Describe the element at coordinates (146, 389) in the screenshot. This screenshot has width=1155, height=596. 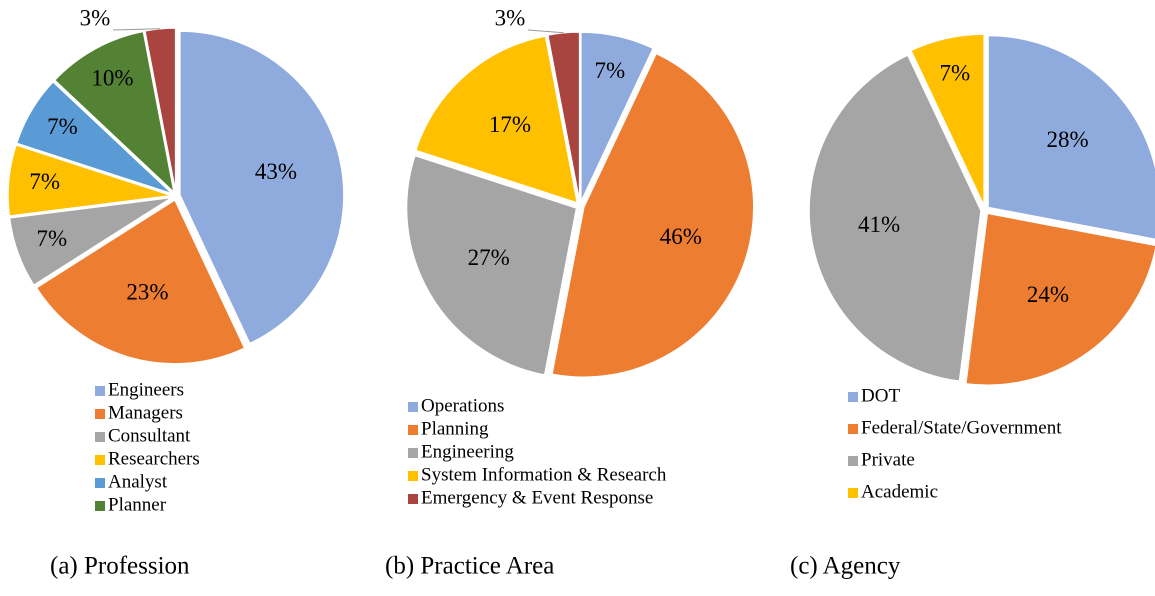
I see `legend-label: Engineers` at that location.